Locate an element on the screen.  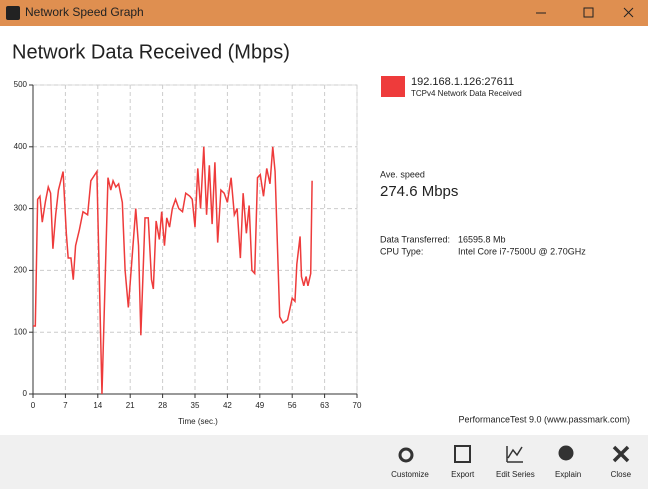
ave-label: Ave. speed is located at coordinates (402, 174).